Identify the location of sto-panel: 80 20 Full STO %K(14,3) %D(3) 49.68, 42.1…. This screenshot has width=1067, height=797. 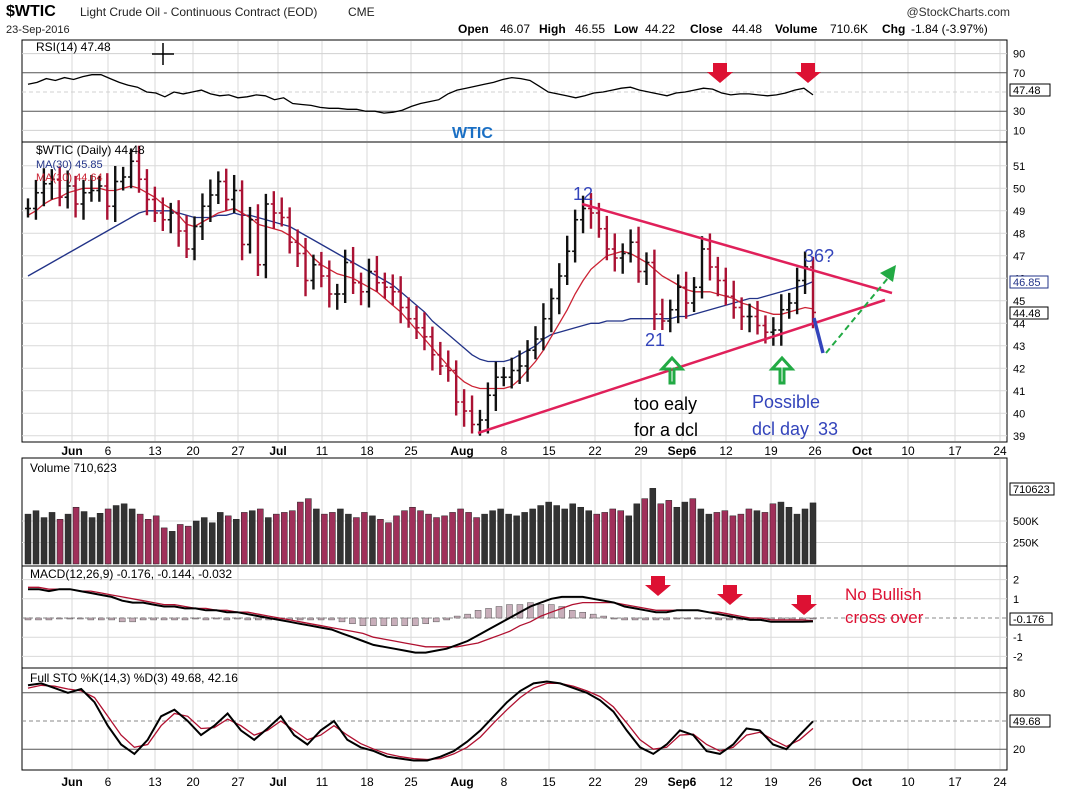
(536, 719).